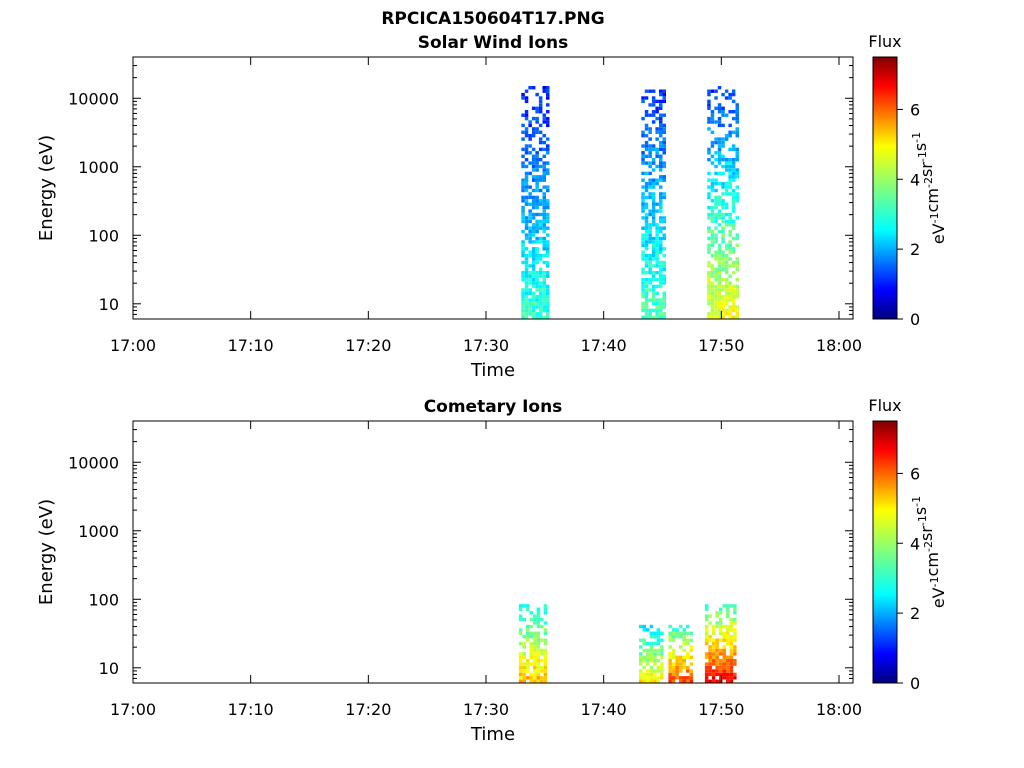 Image resolution: width=1024 pixels, height=768 pixels. What do you see at coordinates (884, 41) in the screenshot?
I see `colorbar-title: Flux` at bounding box center [884, 41].